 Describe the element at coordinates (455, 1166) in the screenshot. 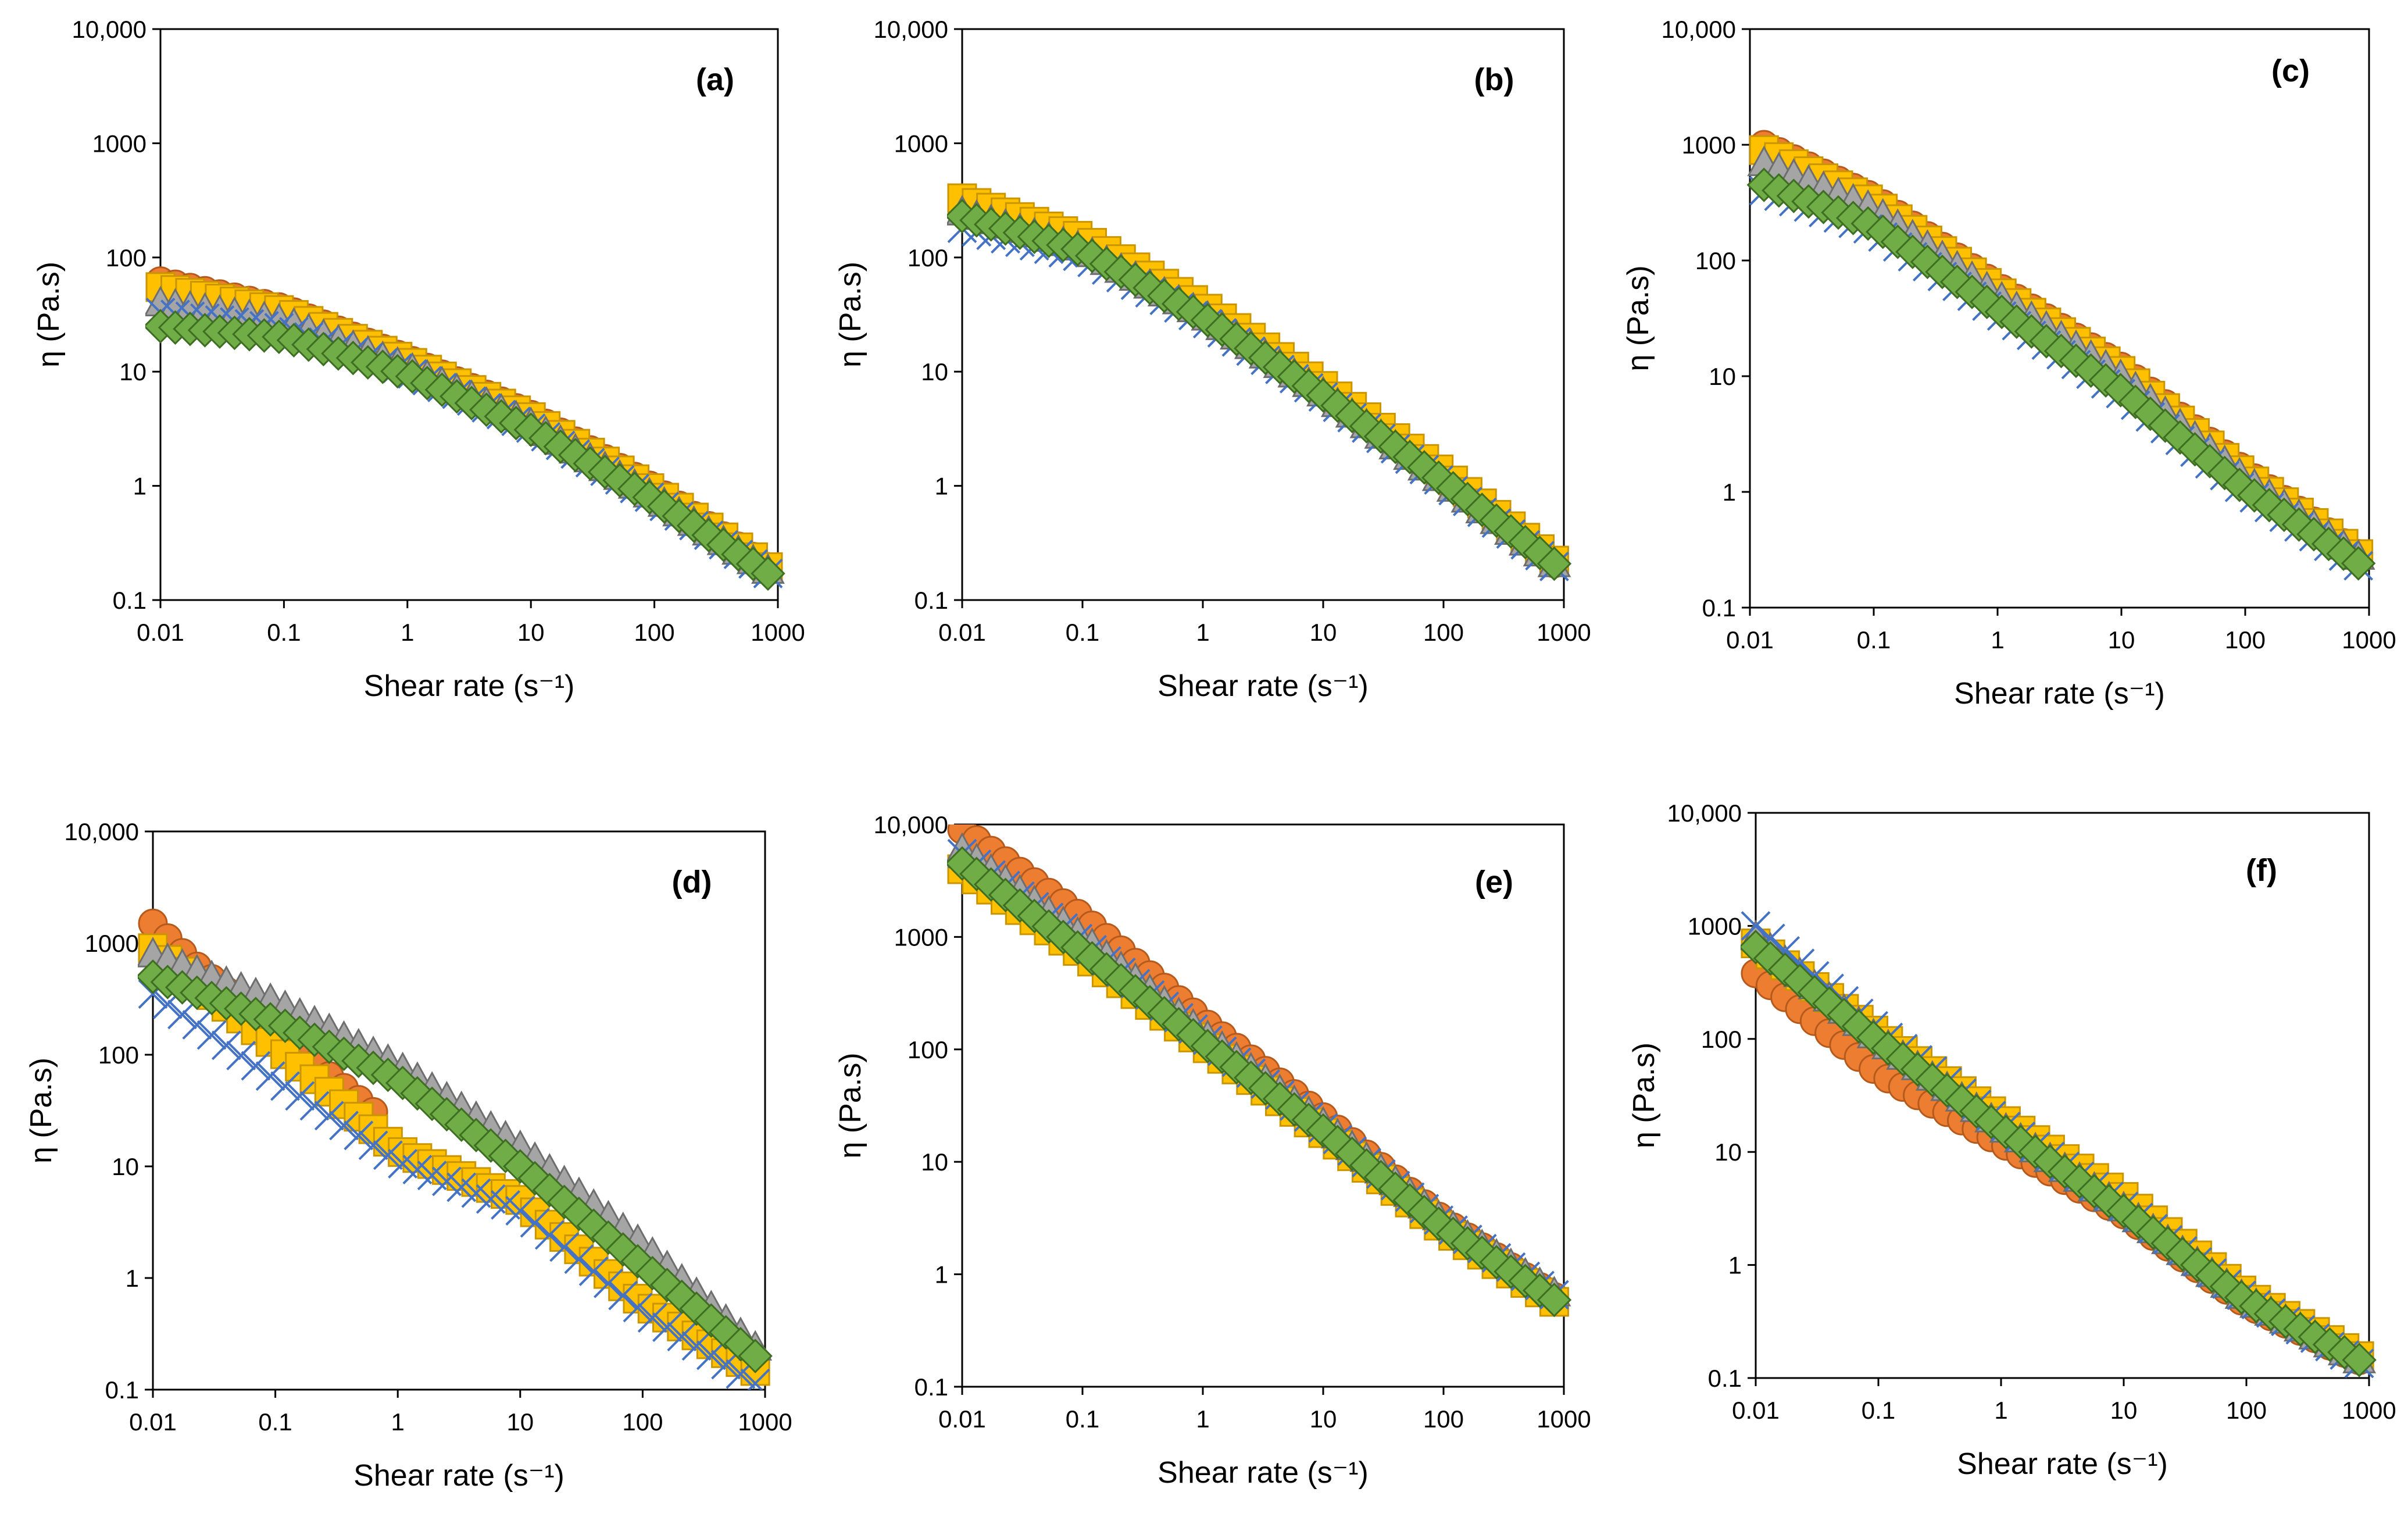

I see `series-green-diamond` at that location.